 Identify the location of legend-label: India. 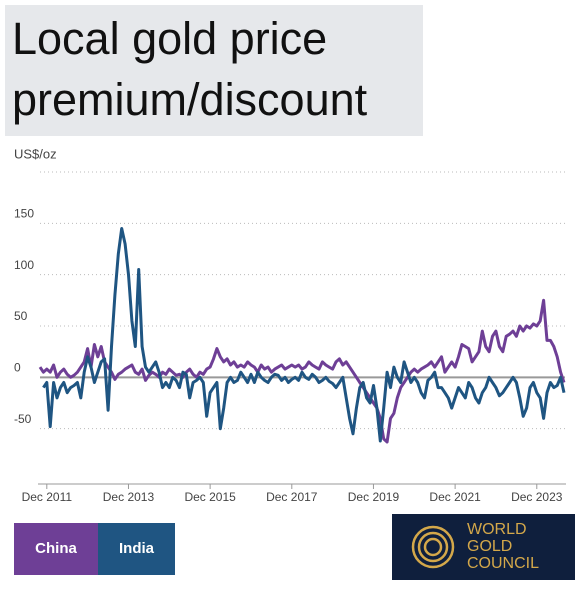
(137, 548).